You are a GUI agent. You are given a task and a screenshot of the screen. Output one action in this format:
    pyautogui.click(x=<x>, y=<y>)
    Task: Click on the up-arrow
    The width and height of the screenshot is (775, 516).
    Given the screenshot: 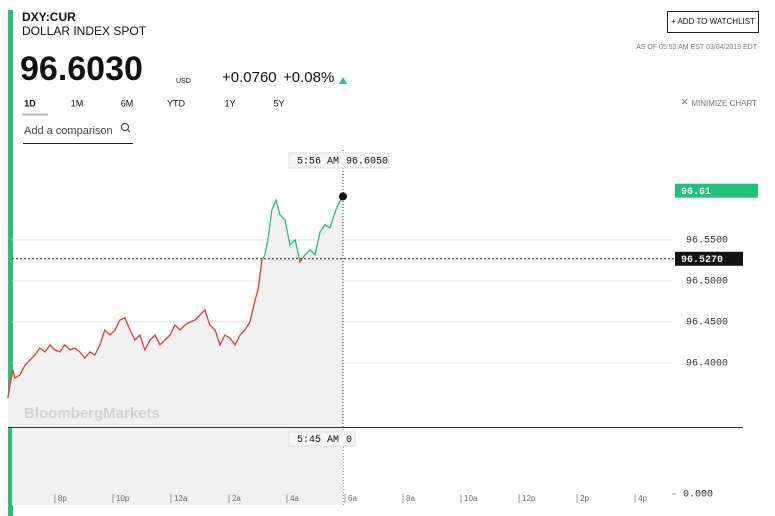 What is the action you would take?
    pyautogui.click(x=343, y=80)
    